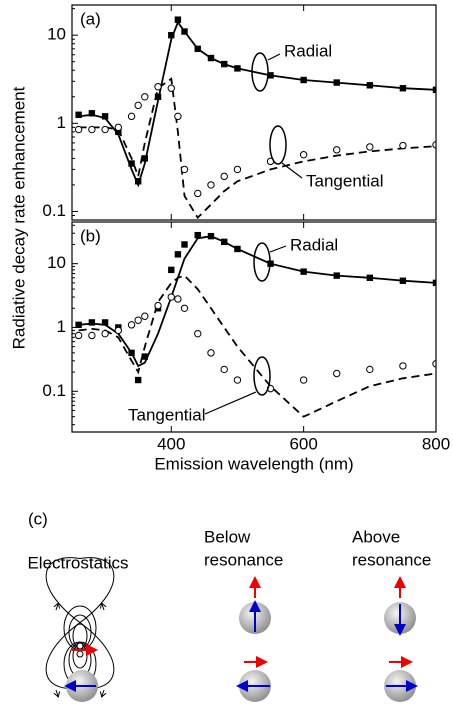 Image resolution: width=453 pixels, height=713 pixels. Describe the element at coordinates (77, 562) in the screenshot. I see `column-heading: Electrostatics` at that location.